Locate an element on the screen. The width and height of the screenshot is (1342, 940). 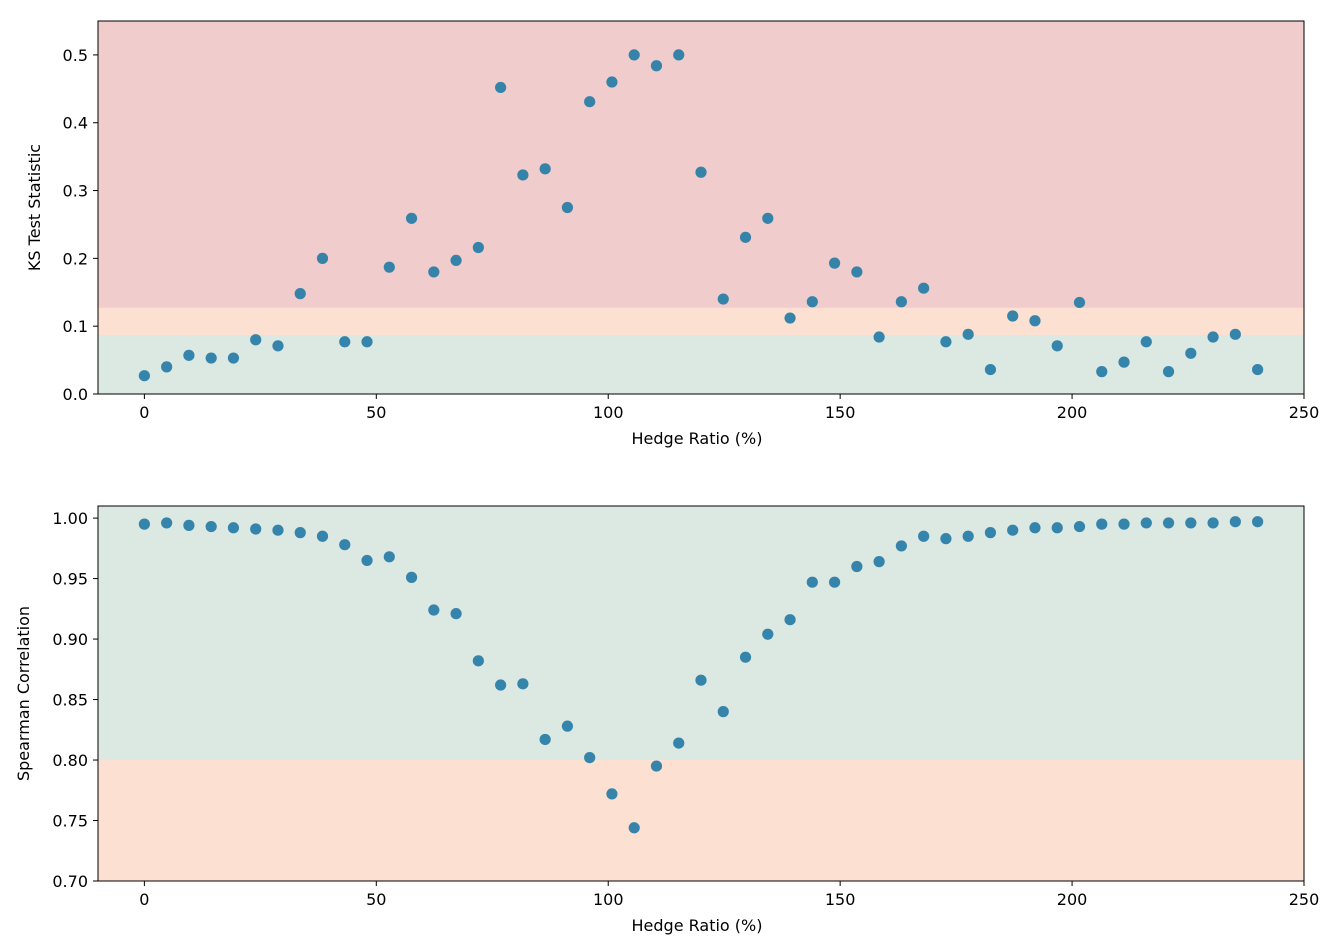
y-tick-label: 0.75 is located at coordinates (70, 821).